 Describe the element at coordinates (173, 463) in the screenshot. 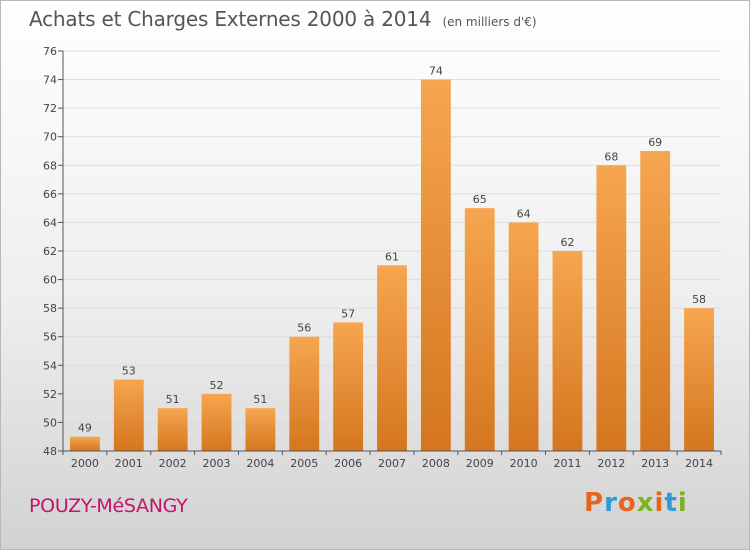

I see `x-tick-label: 2002` at that location.